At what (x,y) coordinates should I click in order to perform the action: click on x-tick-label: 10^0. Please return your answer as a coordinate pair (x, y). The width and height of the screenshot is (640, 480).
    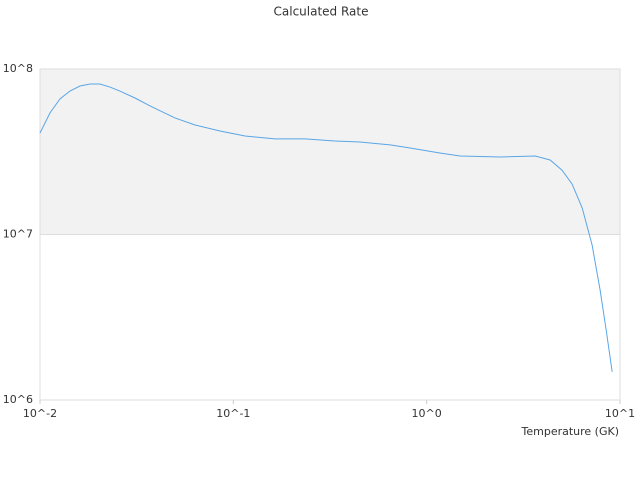
    Looking at the image, I should click on (427, 413).